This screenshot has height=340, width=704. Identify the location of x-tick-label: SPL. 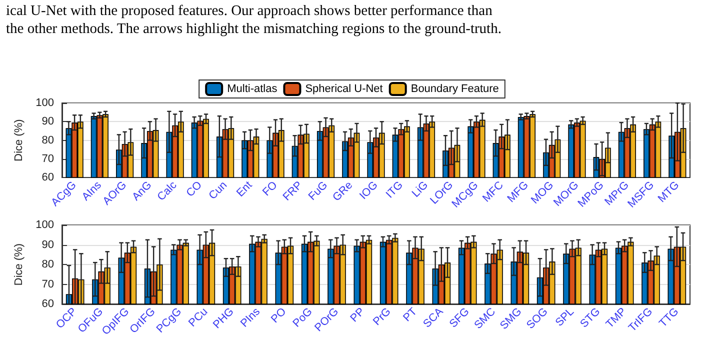
(564, 317).